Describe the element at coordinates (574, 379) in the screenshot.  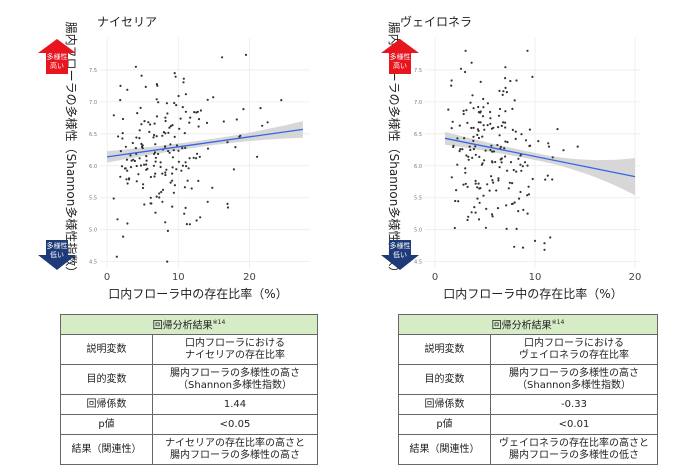
I see `row-value: 腸内フローラの多様性の高さ （Shannon多様性指数）` at that location.